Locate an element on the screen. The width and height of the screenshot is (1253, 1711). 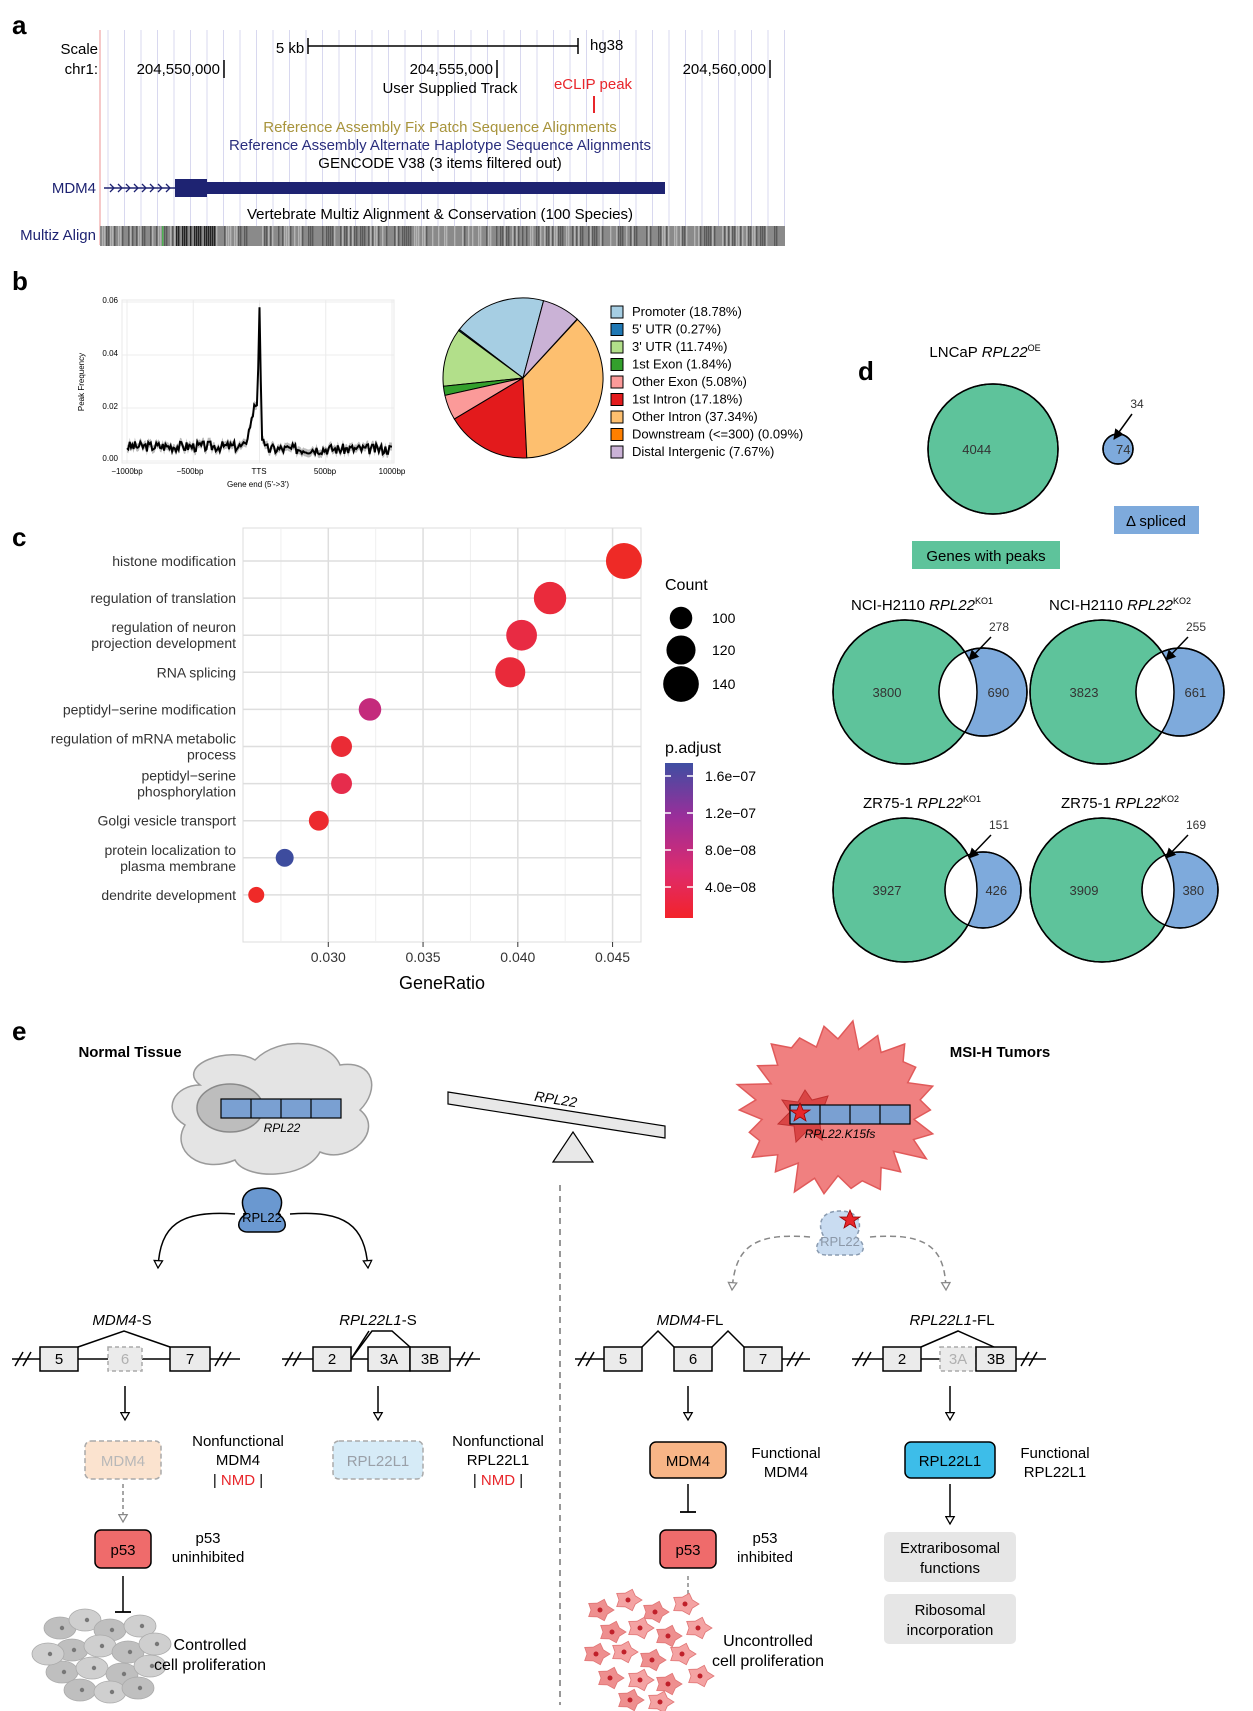
normal-gene-label: RPL22 is located at coordinates (282, 1128).